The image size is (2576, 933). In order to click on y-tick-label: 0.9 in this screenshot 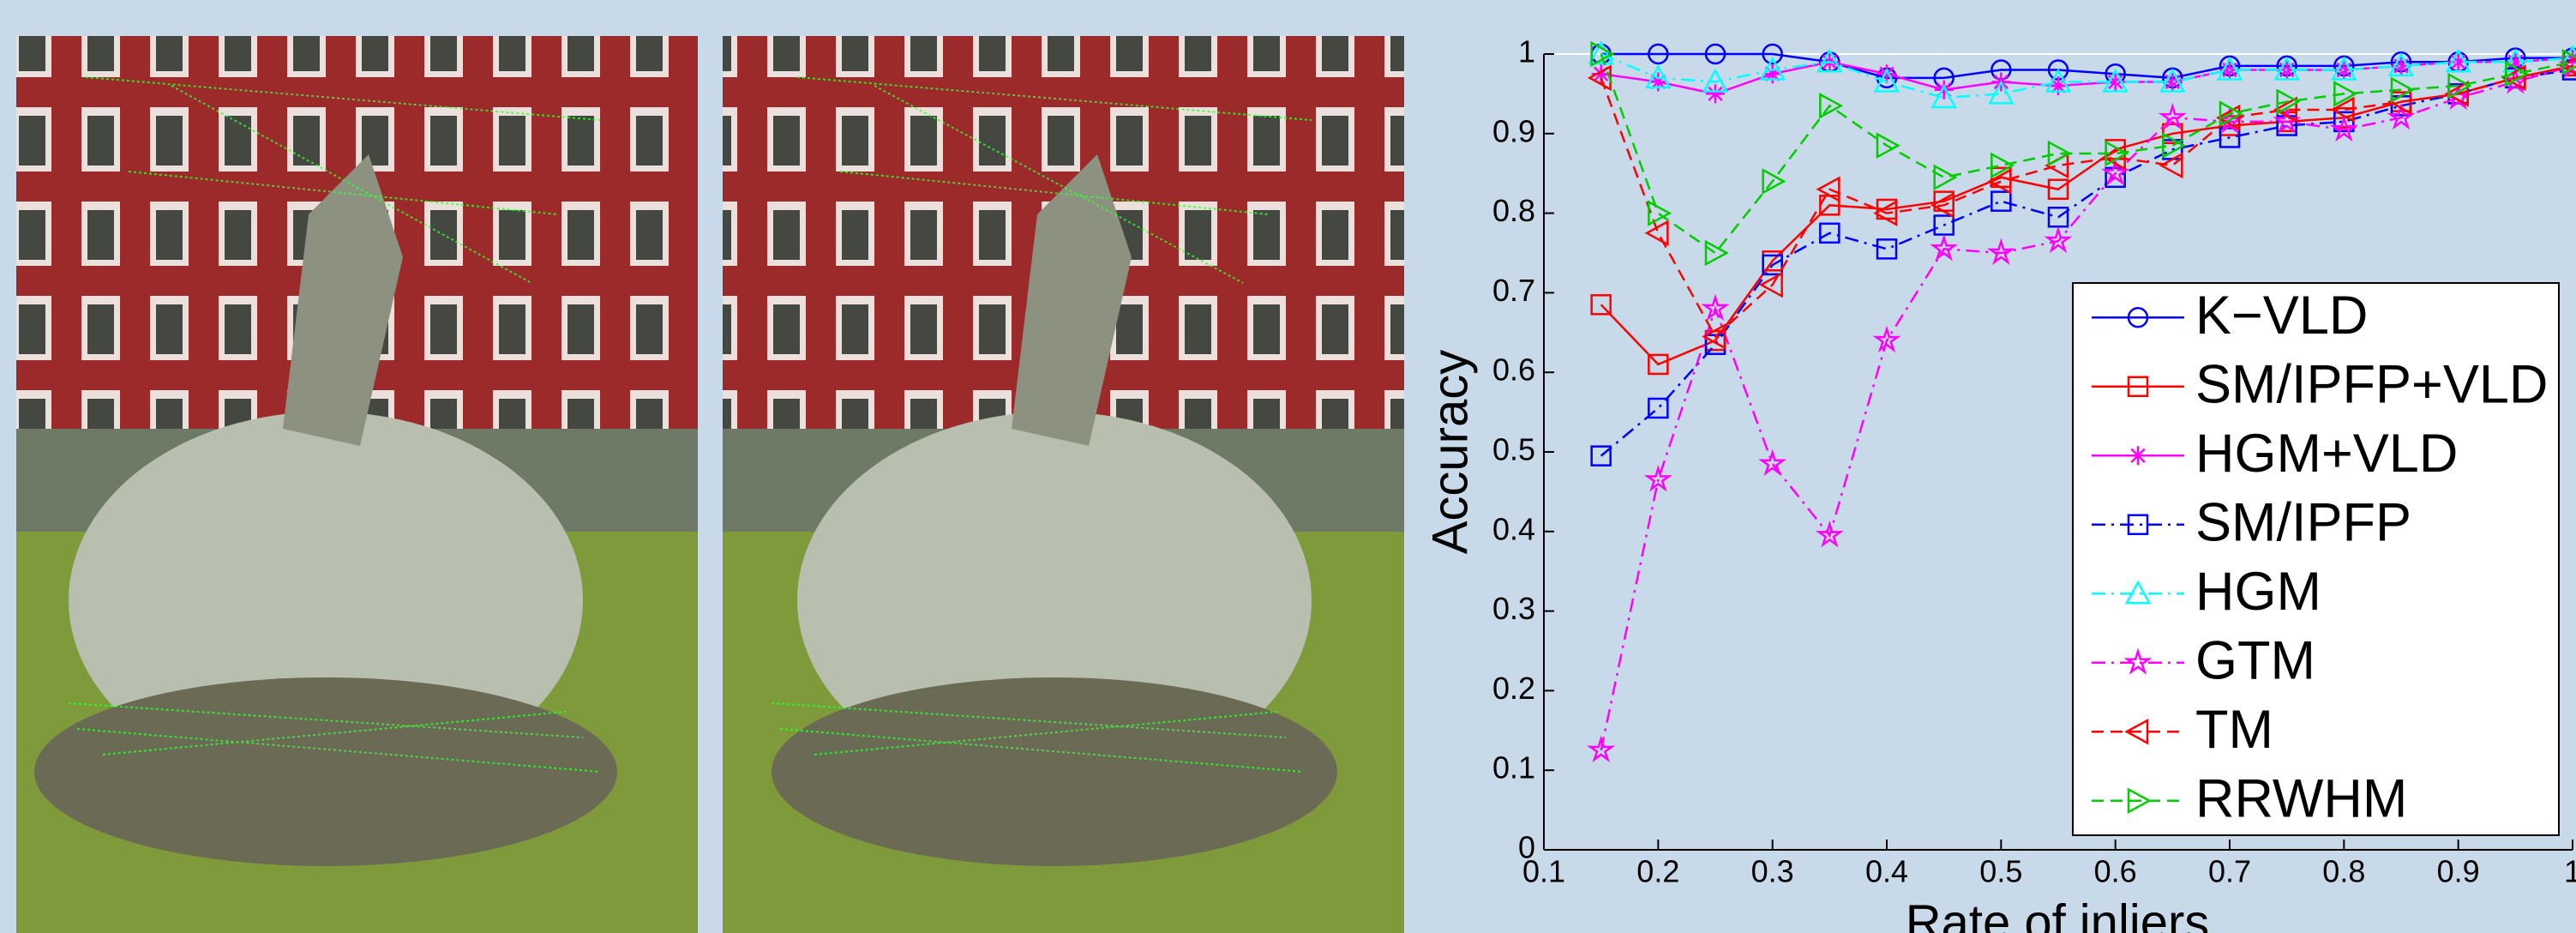, I will do `click(1513, 130)`.